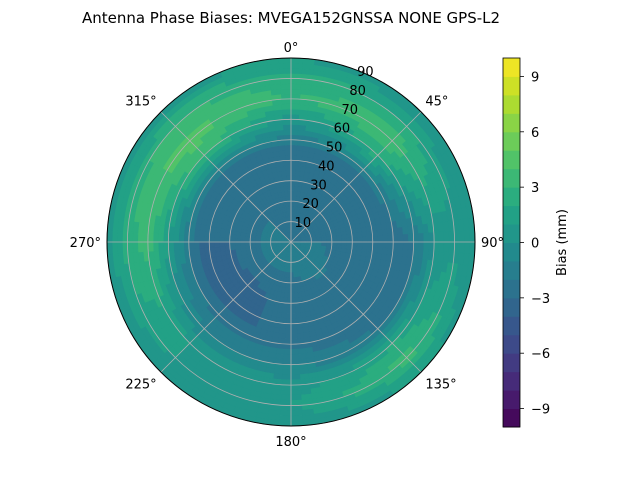 Image resolution: width=640 pixels, height=480 pixels. I want to click on azimuth-tick-label: 180°, so click(290, 442).